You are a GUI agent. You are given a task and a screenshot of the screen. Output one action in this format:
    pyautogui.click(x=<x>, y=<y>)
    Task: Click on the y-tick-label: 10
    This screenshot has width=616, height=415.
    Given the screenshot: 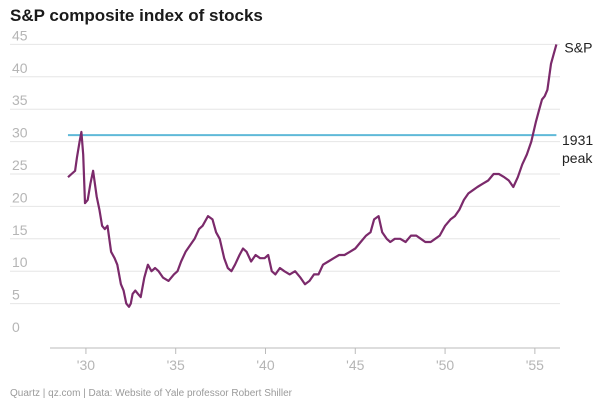 What is the action you would take?
    pyautogui.click(x=20, y=262)
    